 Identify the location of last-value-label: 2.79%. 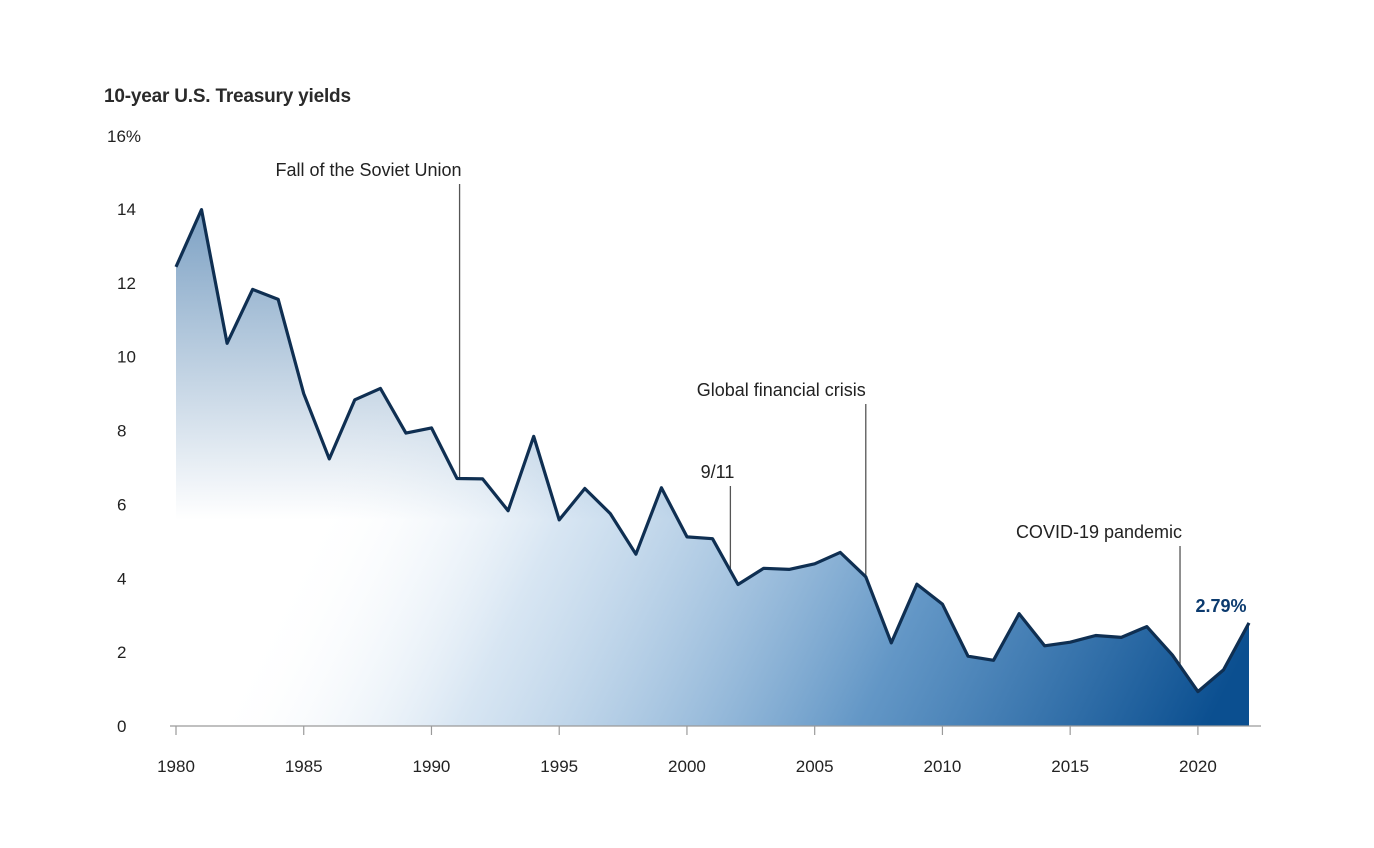
(1220, 606).